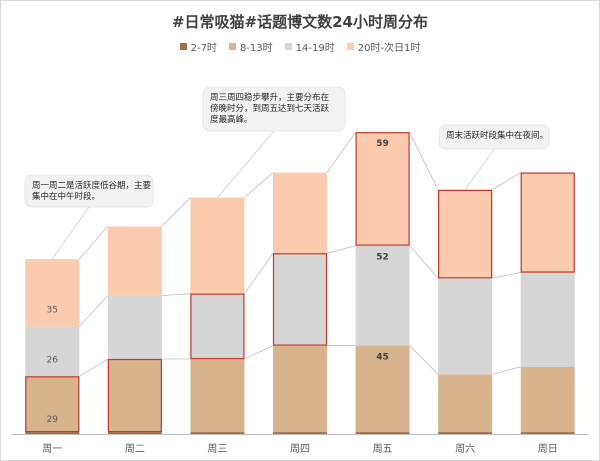 This screenshot has width=600, height=461. I want to click on annotation-text: 傍晚时分，到周五达到七天活跃, so click(270, 108).